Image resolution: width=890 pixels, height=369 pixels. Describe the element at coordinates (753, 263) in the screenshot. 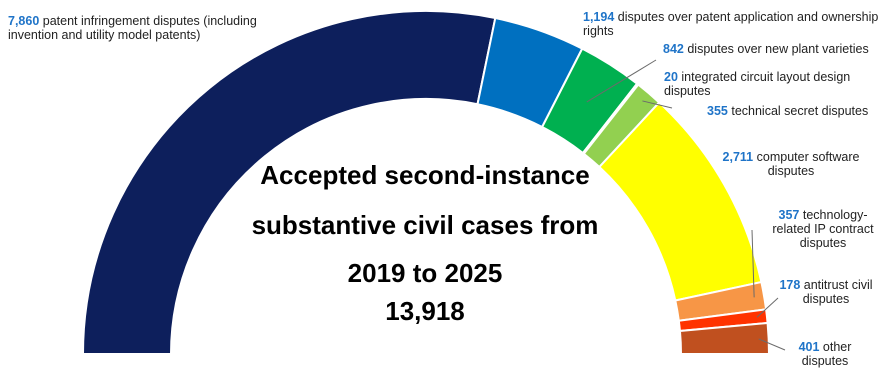

I see `leader-line-ip-contract` at that location.